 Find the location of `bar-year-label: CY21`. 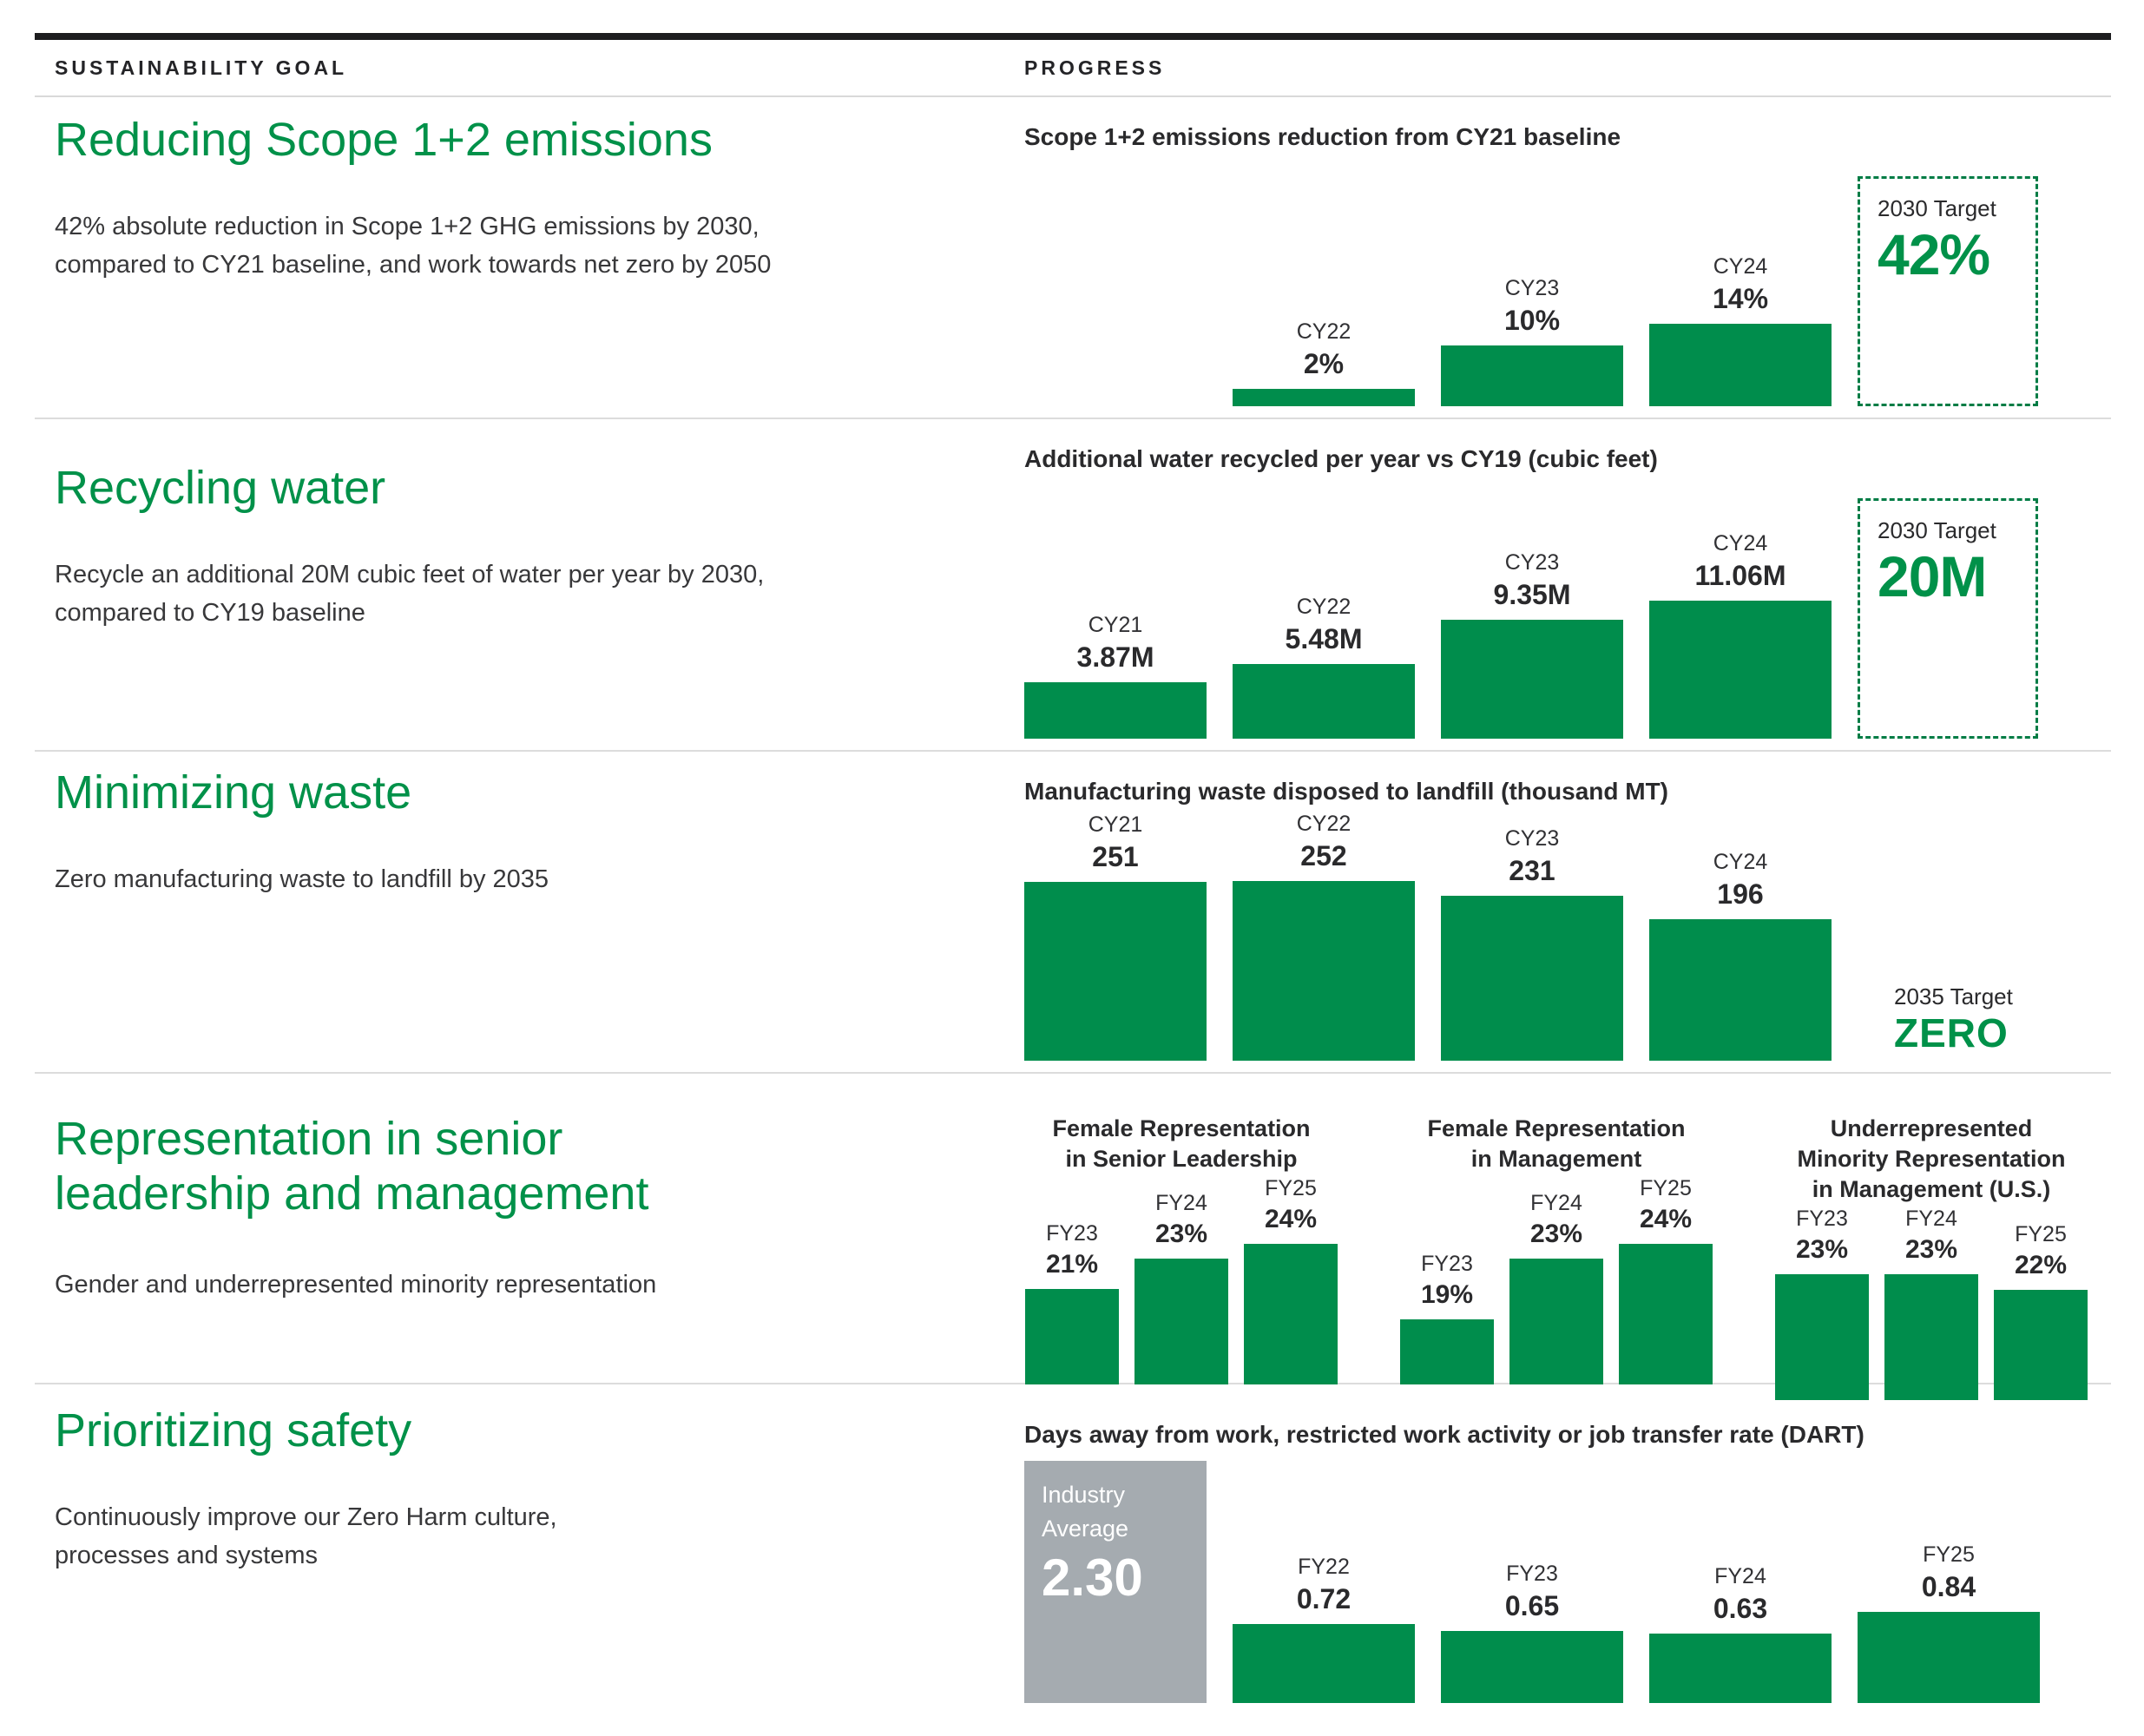

bar-year-label: CY21 is located at coordinates (1116, 824).